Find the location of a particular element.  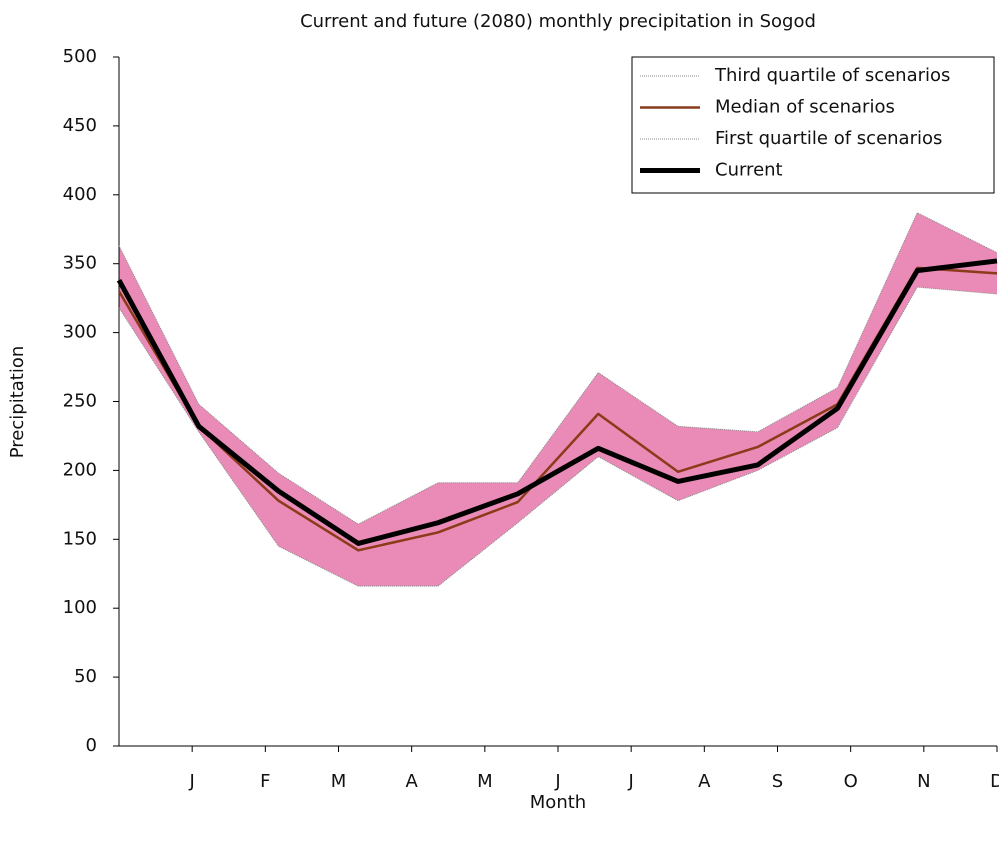

y-tick-label: 250 is located at coordinates (80, 401).